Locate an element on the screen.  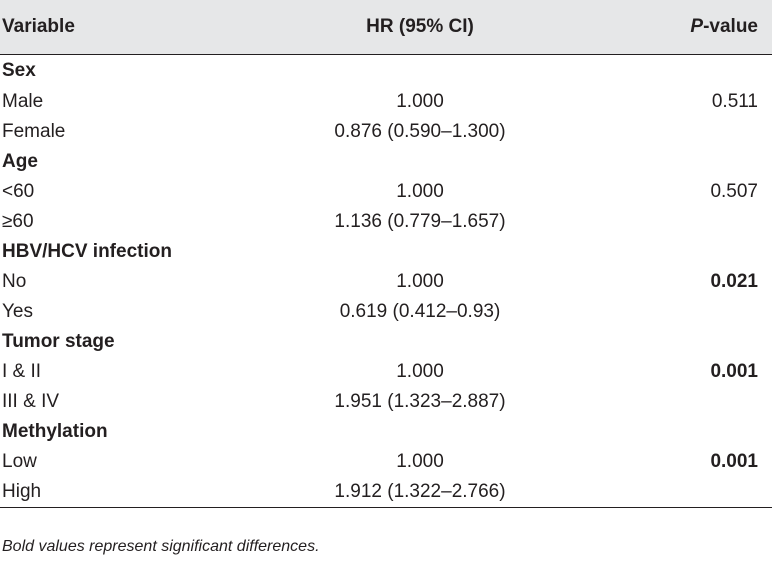
table-row: III & IV 1.951 (1.323–2.887) is located at coordinates (386, 402).